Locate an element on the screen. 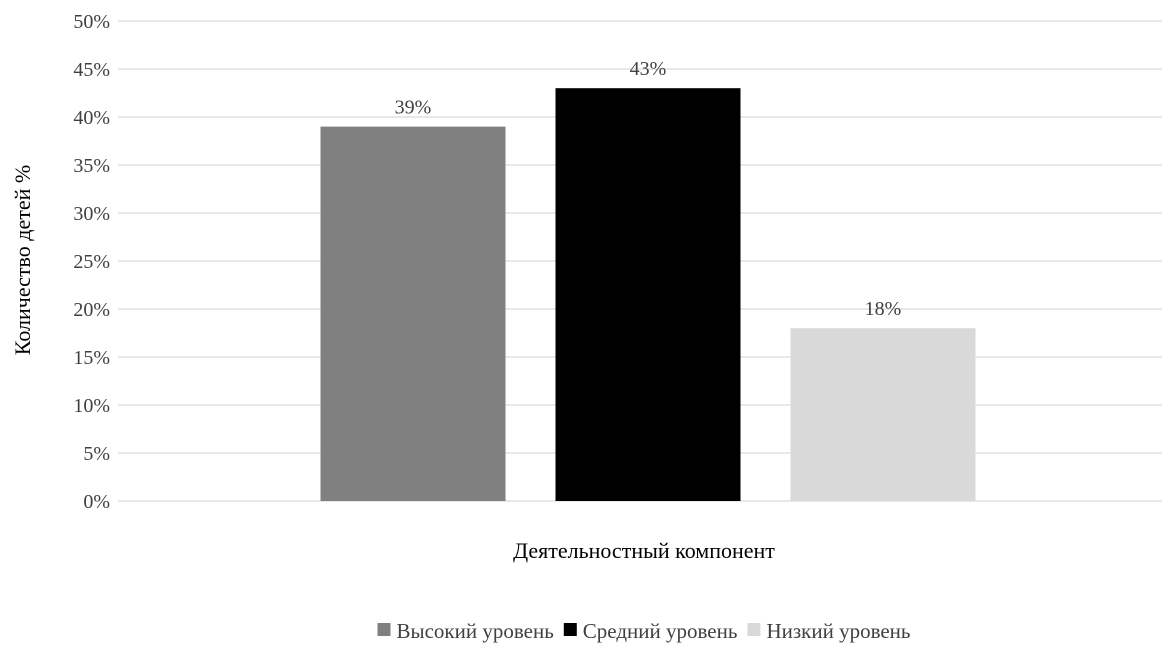  y-tick-label: 40% is located at coordinates (91, 118).